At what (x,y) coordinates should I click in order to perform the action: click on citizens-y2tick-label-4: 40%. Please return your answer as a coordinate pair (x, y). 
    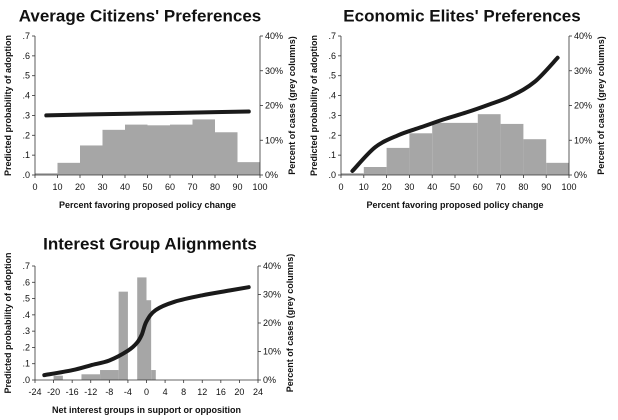
    Looking at the image, I should click on (274, 36).